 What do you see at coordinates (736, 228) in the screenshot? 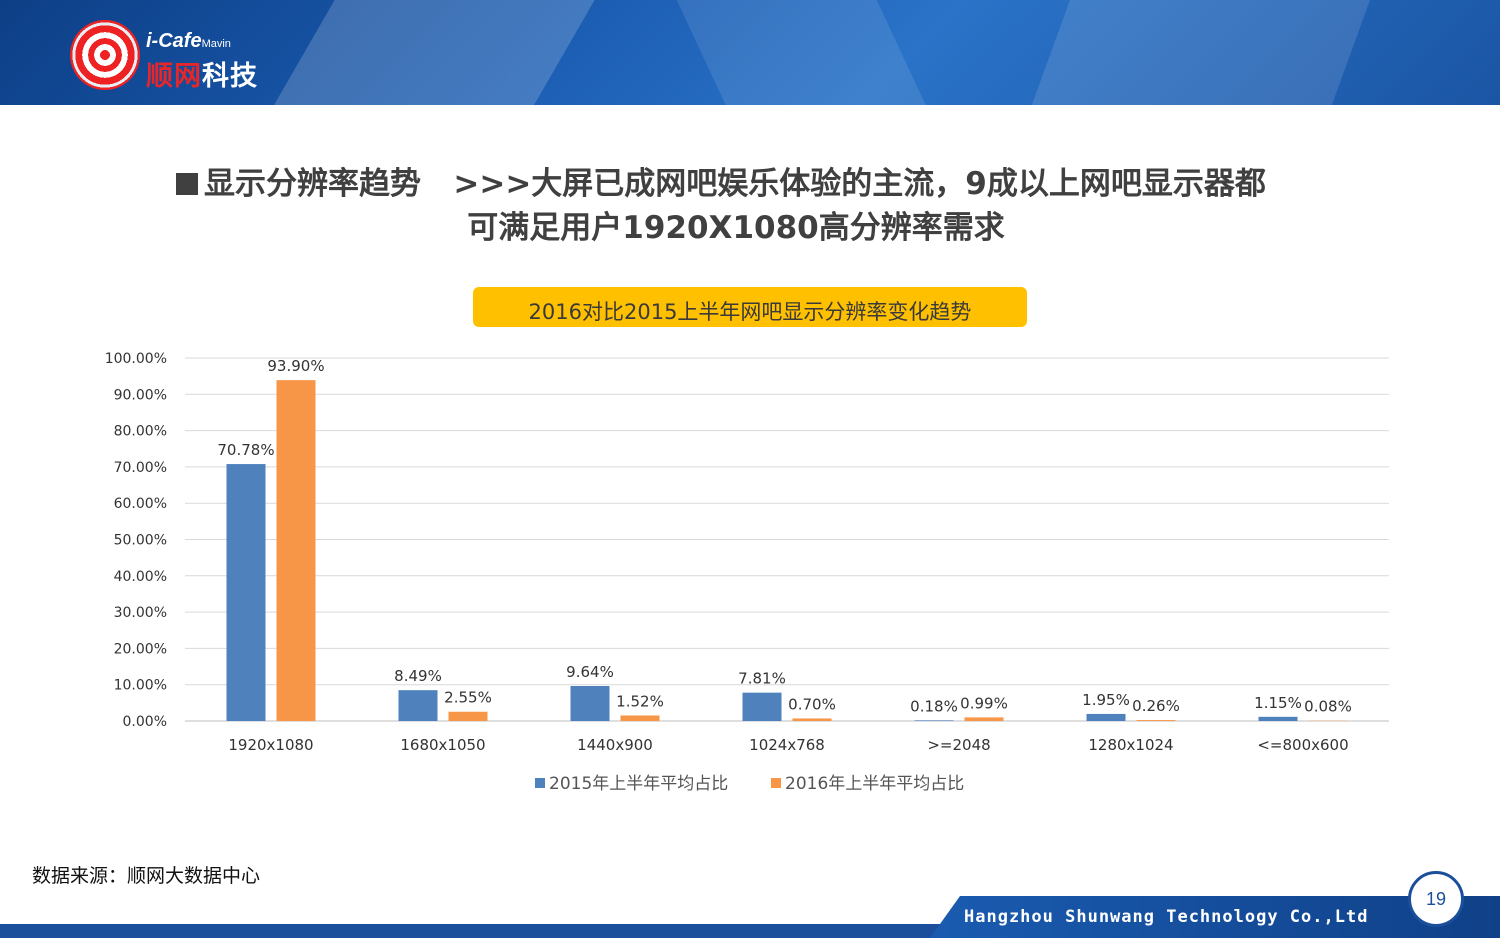
I see `title-line-2: 可满足用户1920X1080高分辨率需求` at bounding box center [736, 228].